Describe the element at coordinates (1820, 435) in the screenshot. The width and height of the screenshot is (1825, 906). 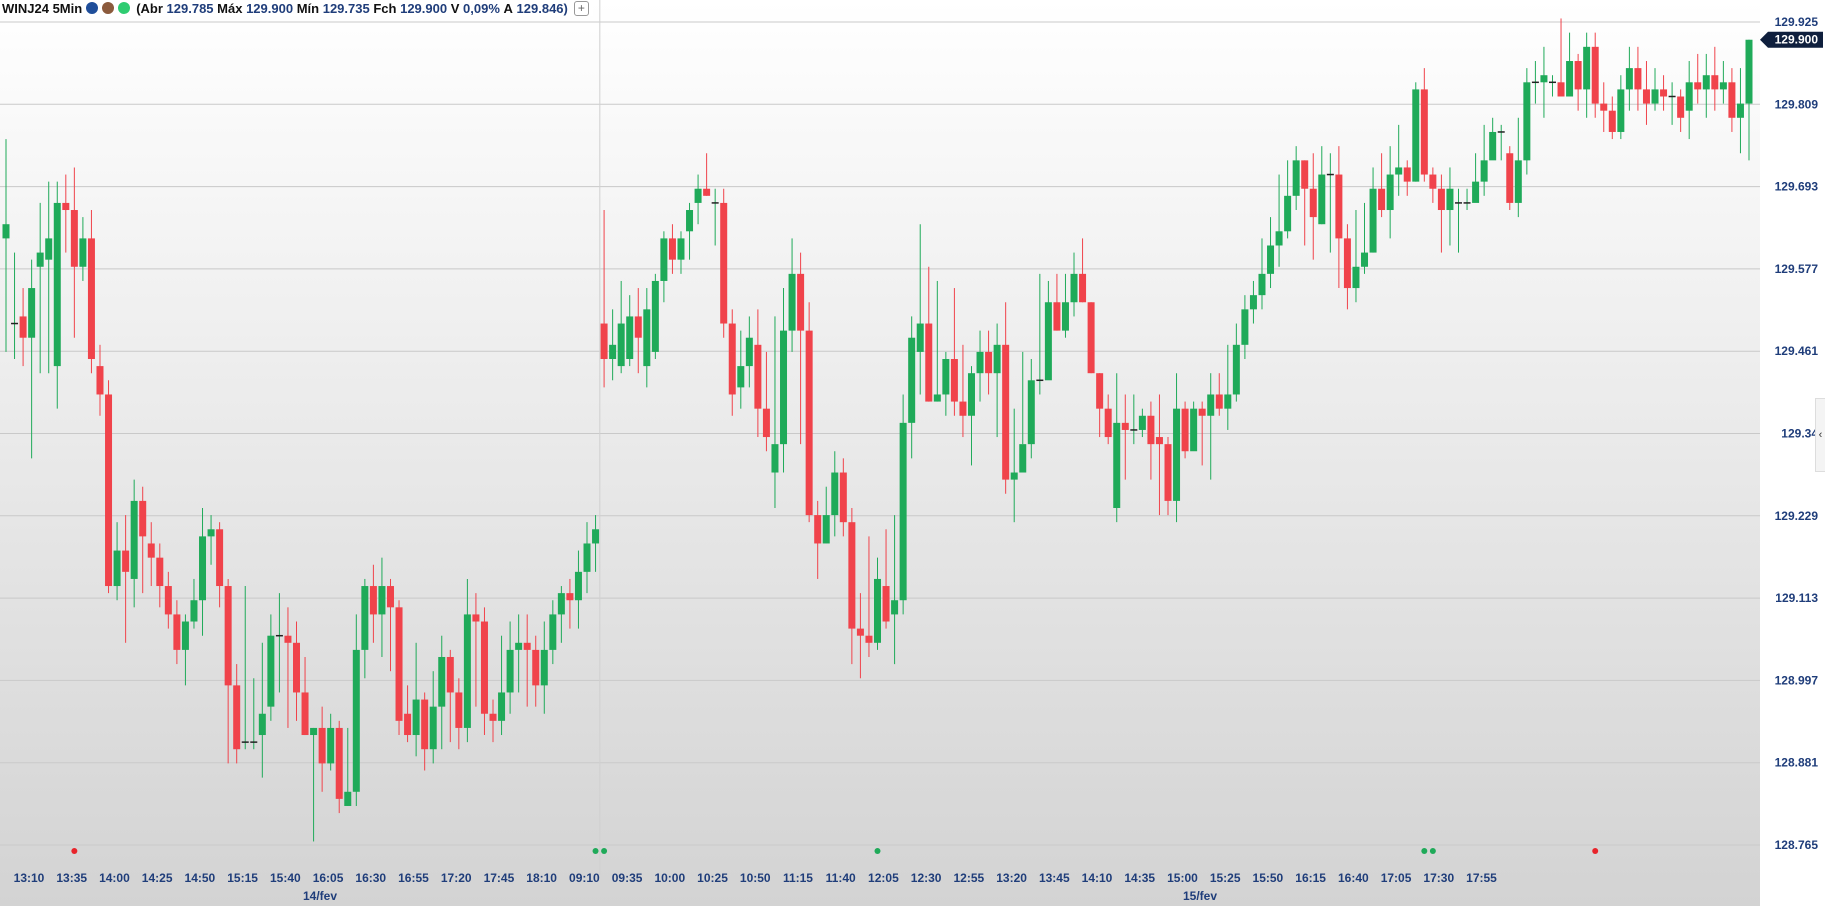
I see `collapse-panel-tab: ‹` at that location.